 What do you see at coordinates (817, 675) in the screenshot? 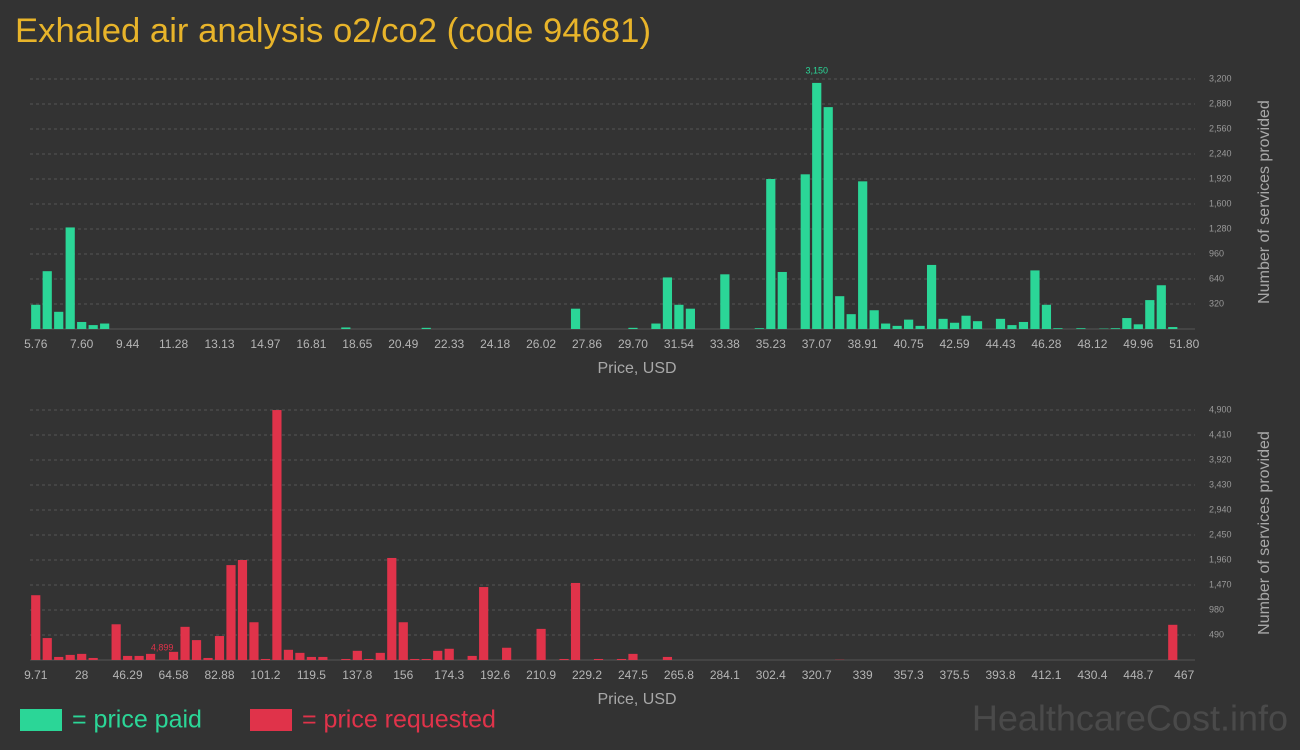
I see `x-tick-label: 320.7` at bounding box center [817, 675].